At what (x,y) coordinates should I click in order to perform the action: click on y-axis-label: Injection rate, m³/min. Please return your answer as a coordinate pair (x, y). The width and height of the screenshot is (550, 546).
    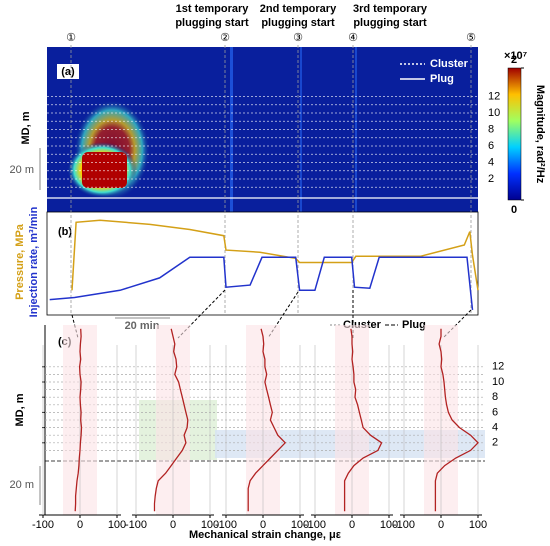
    Looking at the image, I should click on (34, 261).